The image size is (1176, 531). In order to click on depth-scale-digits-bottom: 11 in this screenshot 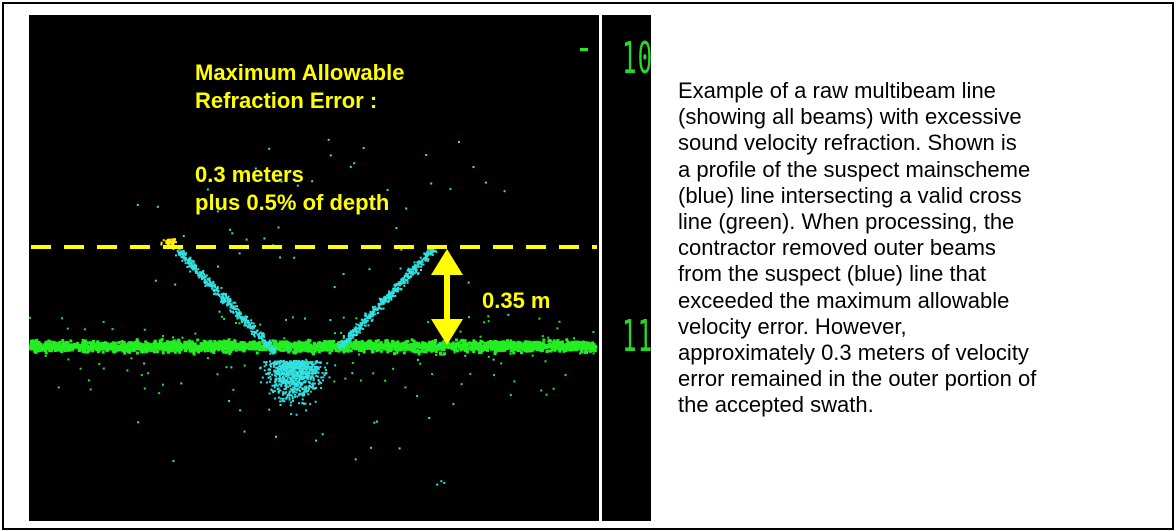, I will do `click(636, 336)`.